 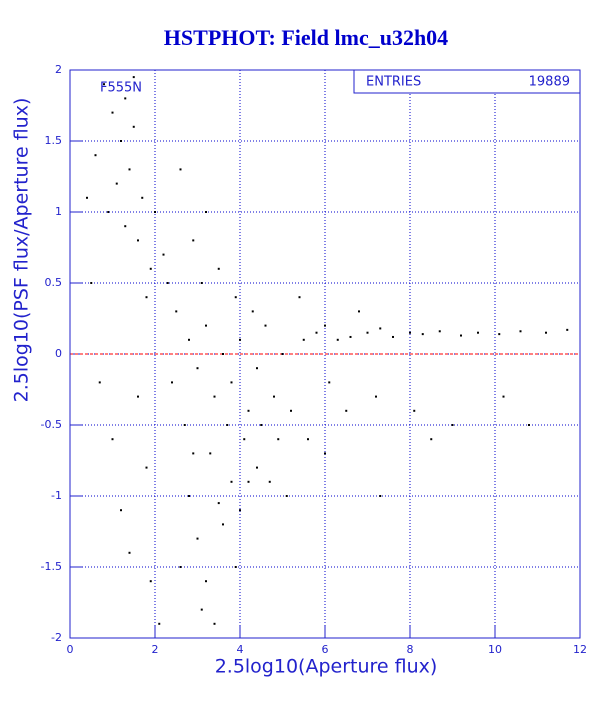 I want to click on y-tick-label: 2, so click(x=58, y=69).